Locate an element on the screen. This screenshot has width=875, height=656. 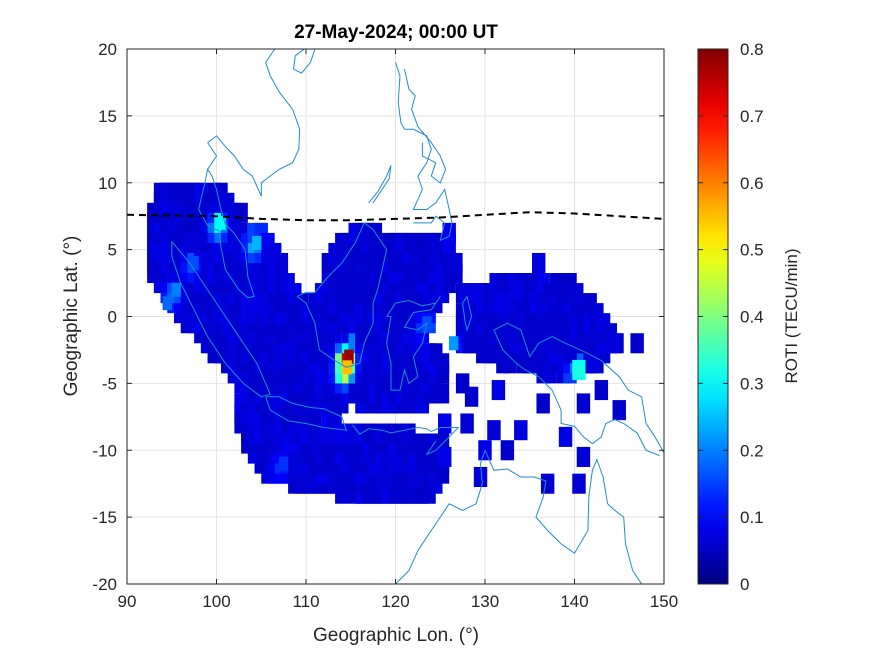
y-tick-label: -20 is located at coordinates (104, 584).